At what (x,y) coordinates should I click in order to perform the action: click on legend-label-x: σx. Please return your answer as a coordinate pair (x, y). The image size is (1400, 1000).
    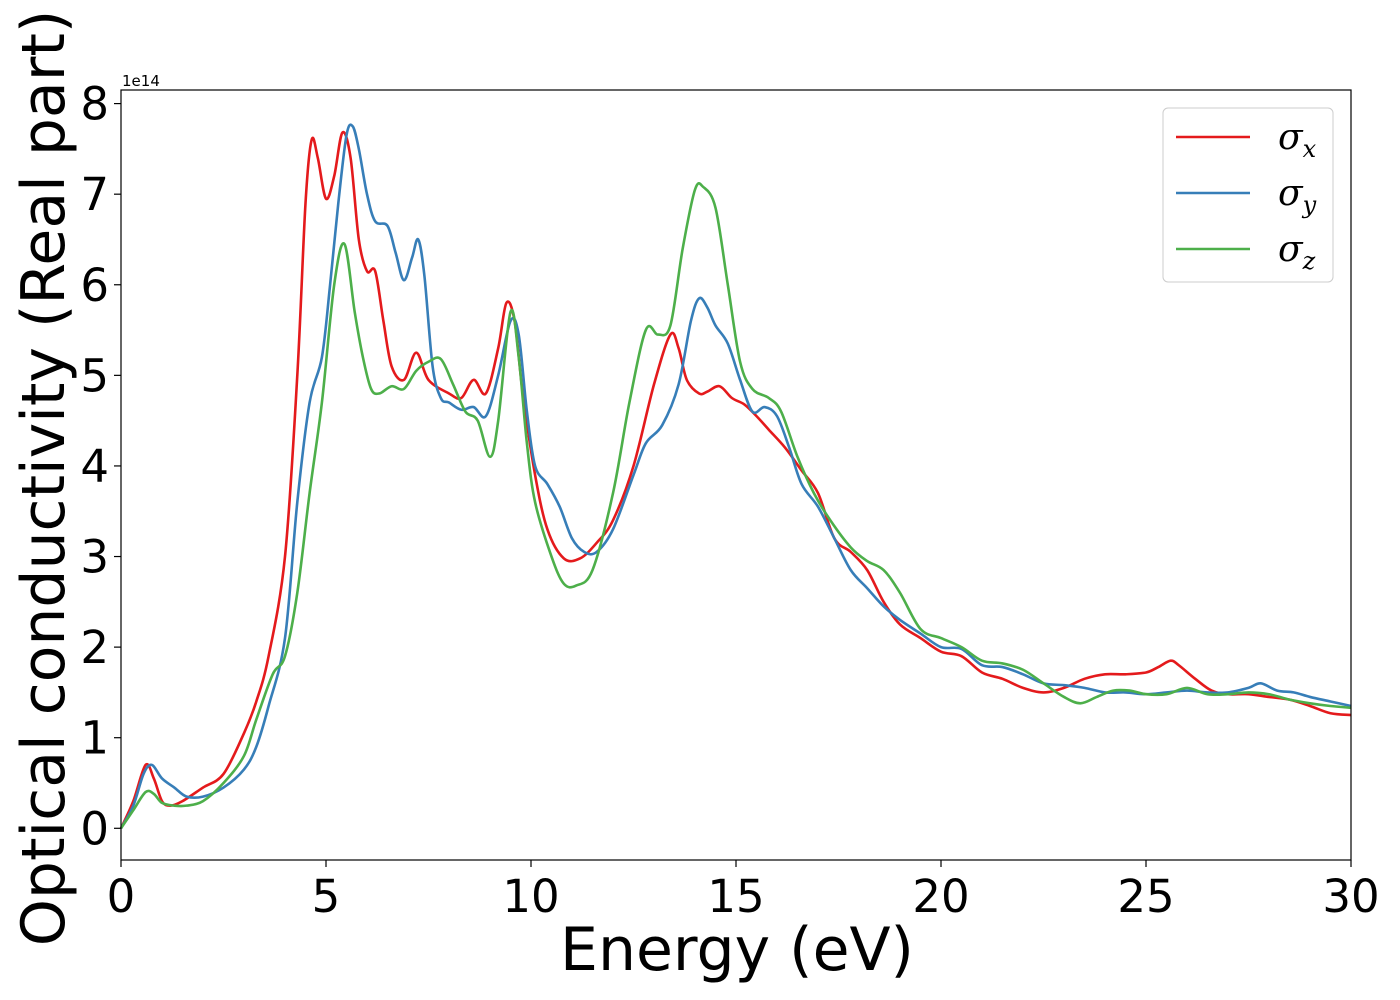
    Looking at the image, I should click on (1297, 140).